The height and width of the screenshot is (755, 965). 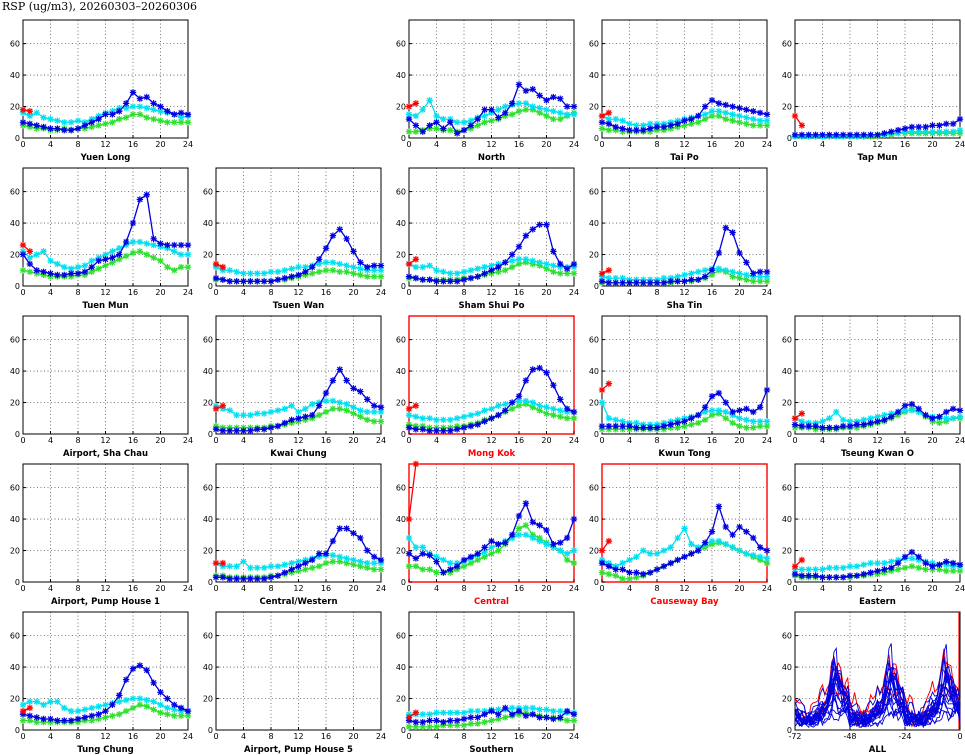 What do you see at coordinates (872, 683) in the screenshot?
I see `panel-all: -72 -48 -24 0 0 20 40 60 ALL` at bounding box center [872, 683].